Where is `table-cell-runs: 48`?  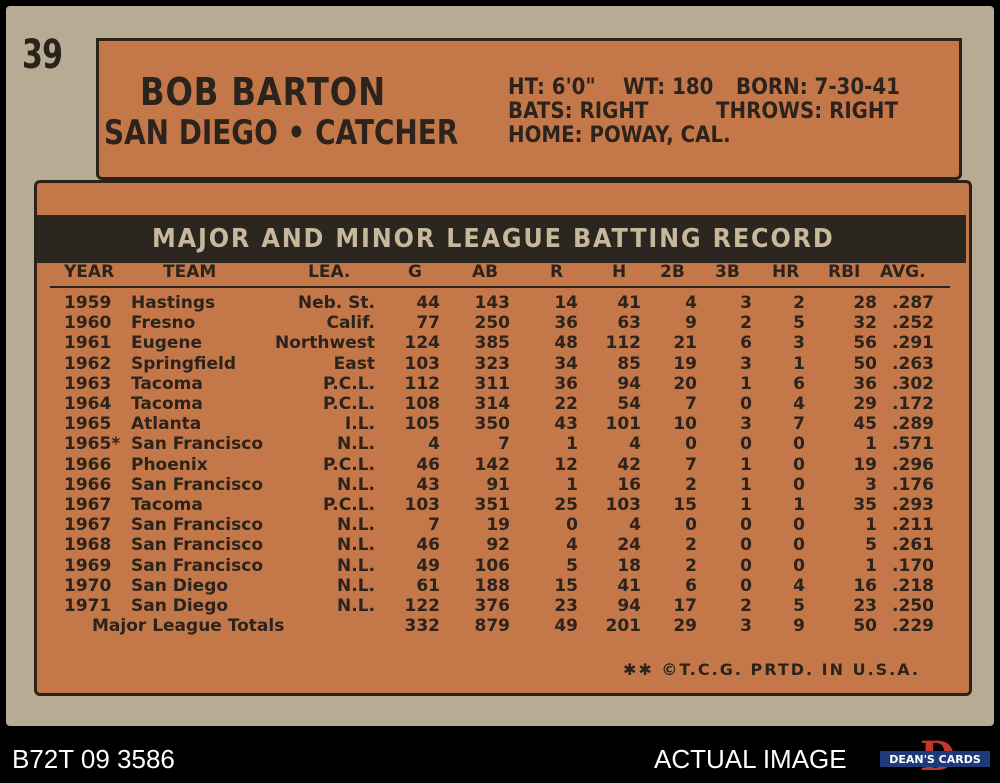 table-cell-runs: 48 is located at coordinates (566, 343).